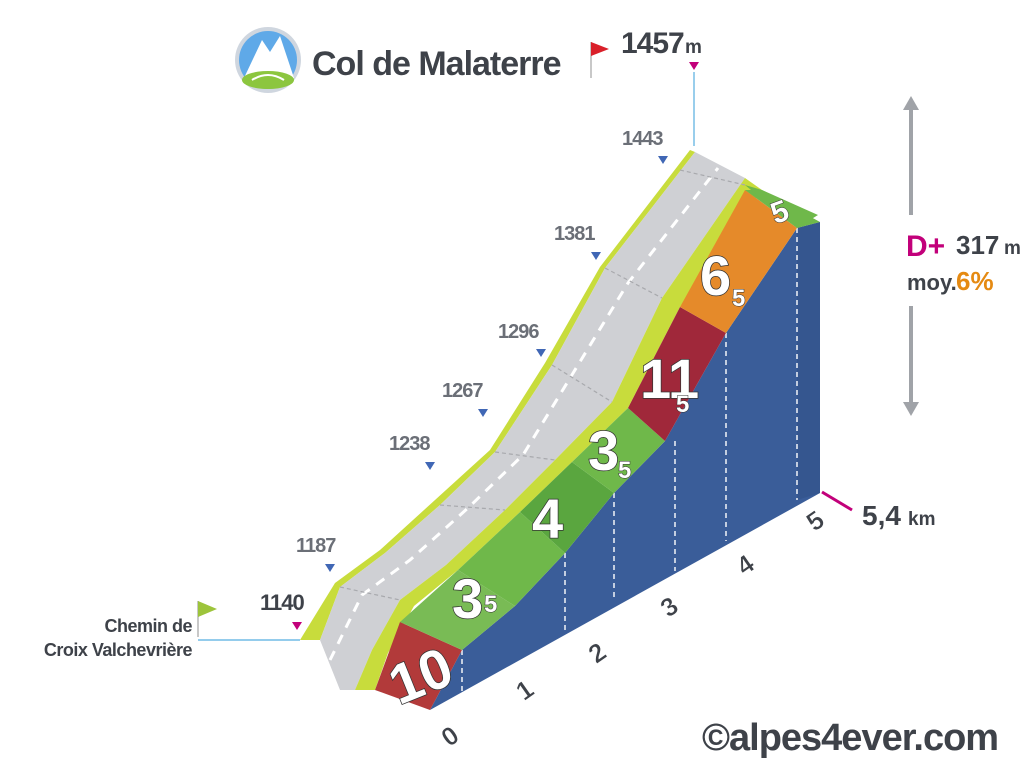 This screenshot has width=1024, height=768. I want to click on site-credit: ©alpes4ever.com, so click(850, 738).